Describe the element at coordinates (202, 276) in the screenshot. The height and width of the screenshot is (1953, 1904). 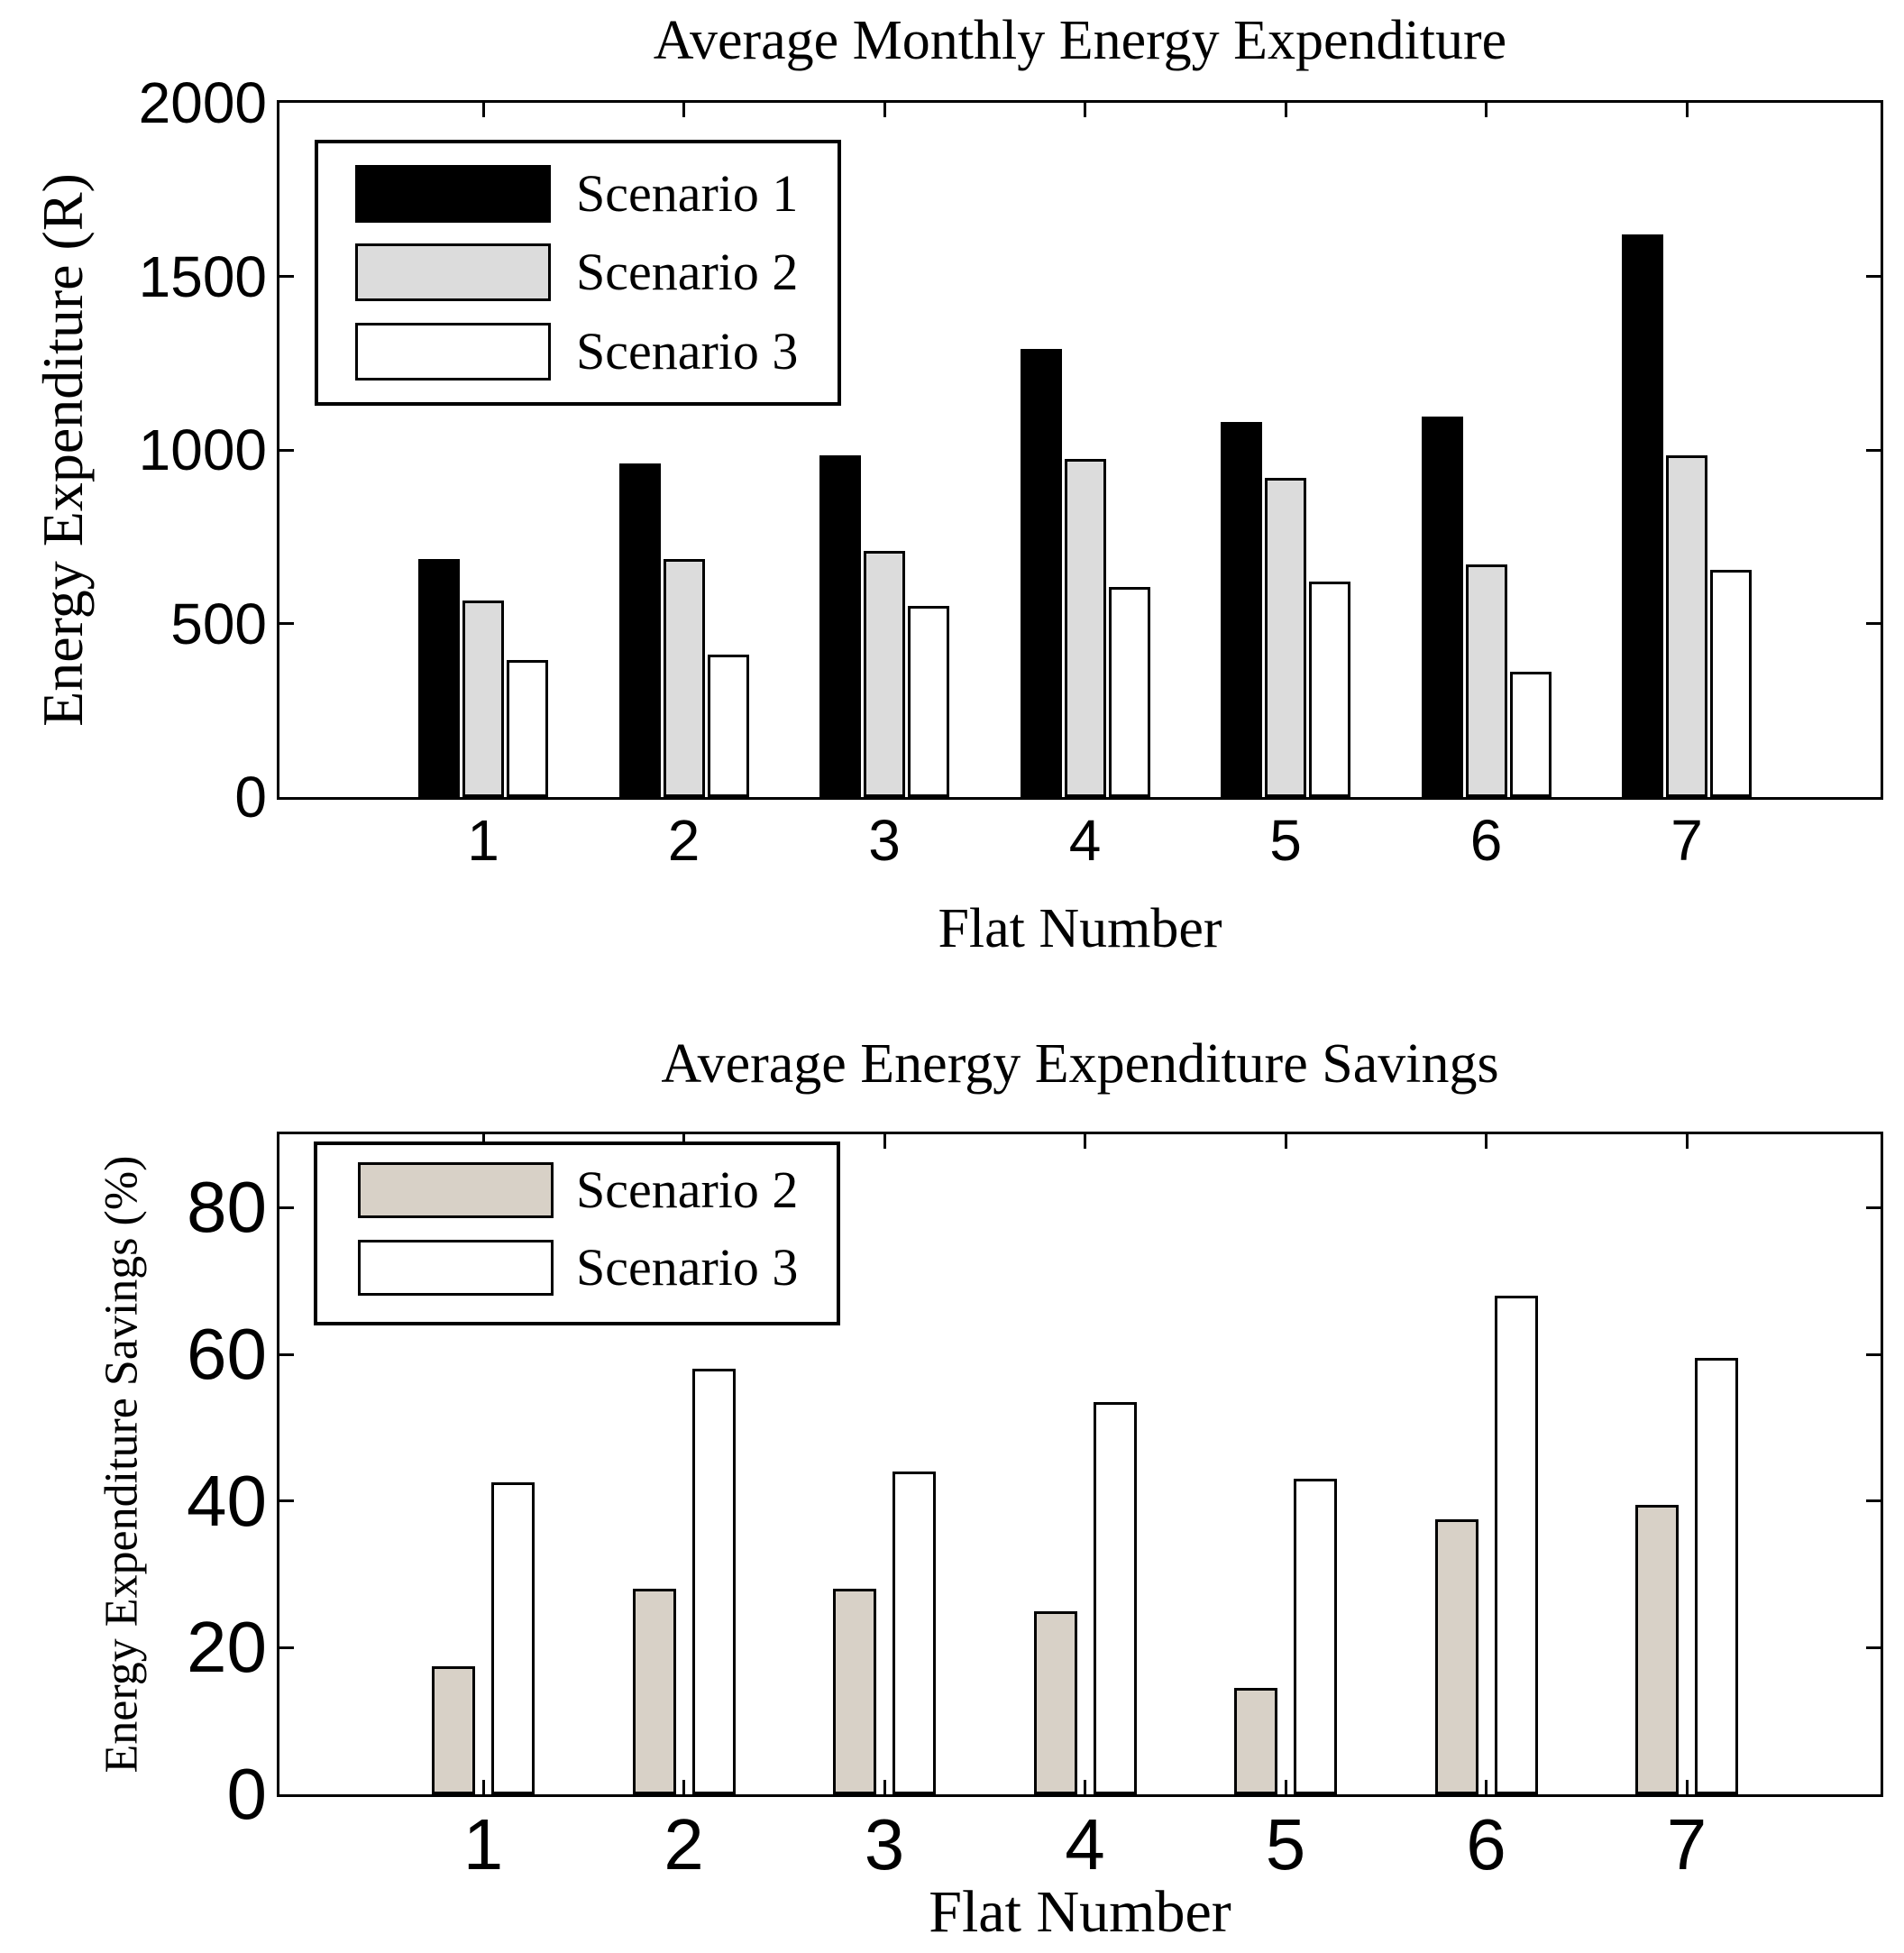
I see `y-tick-label: 1500` at that location.